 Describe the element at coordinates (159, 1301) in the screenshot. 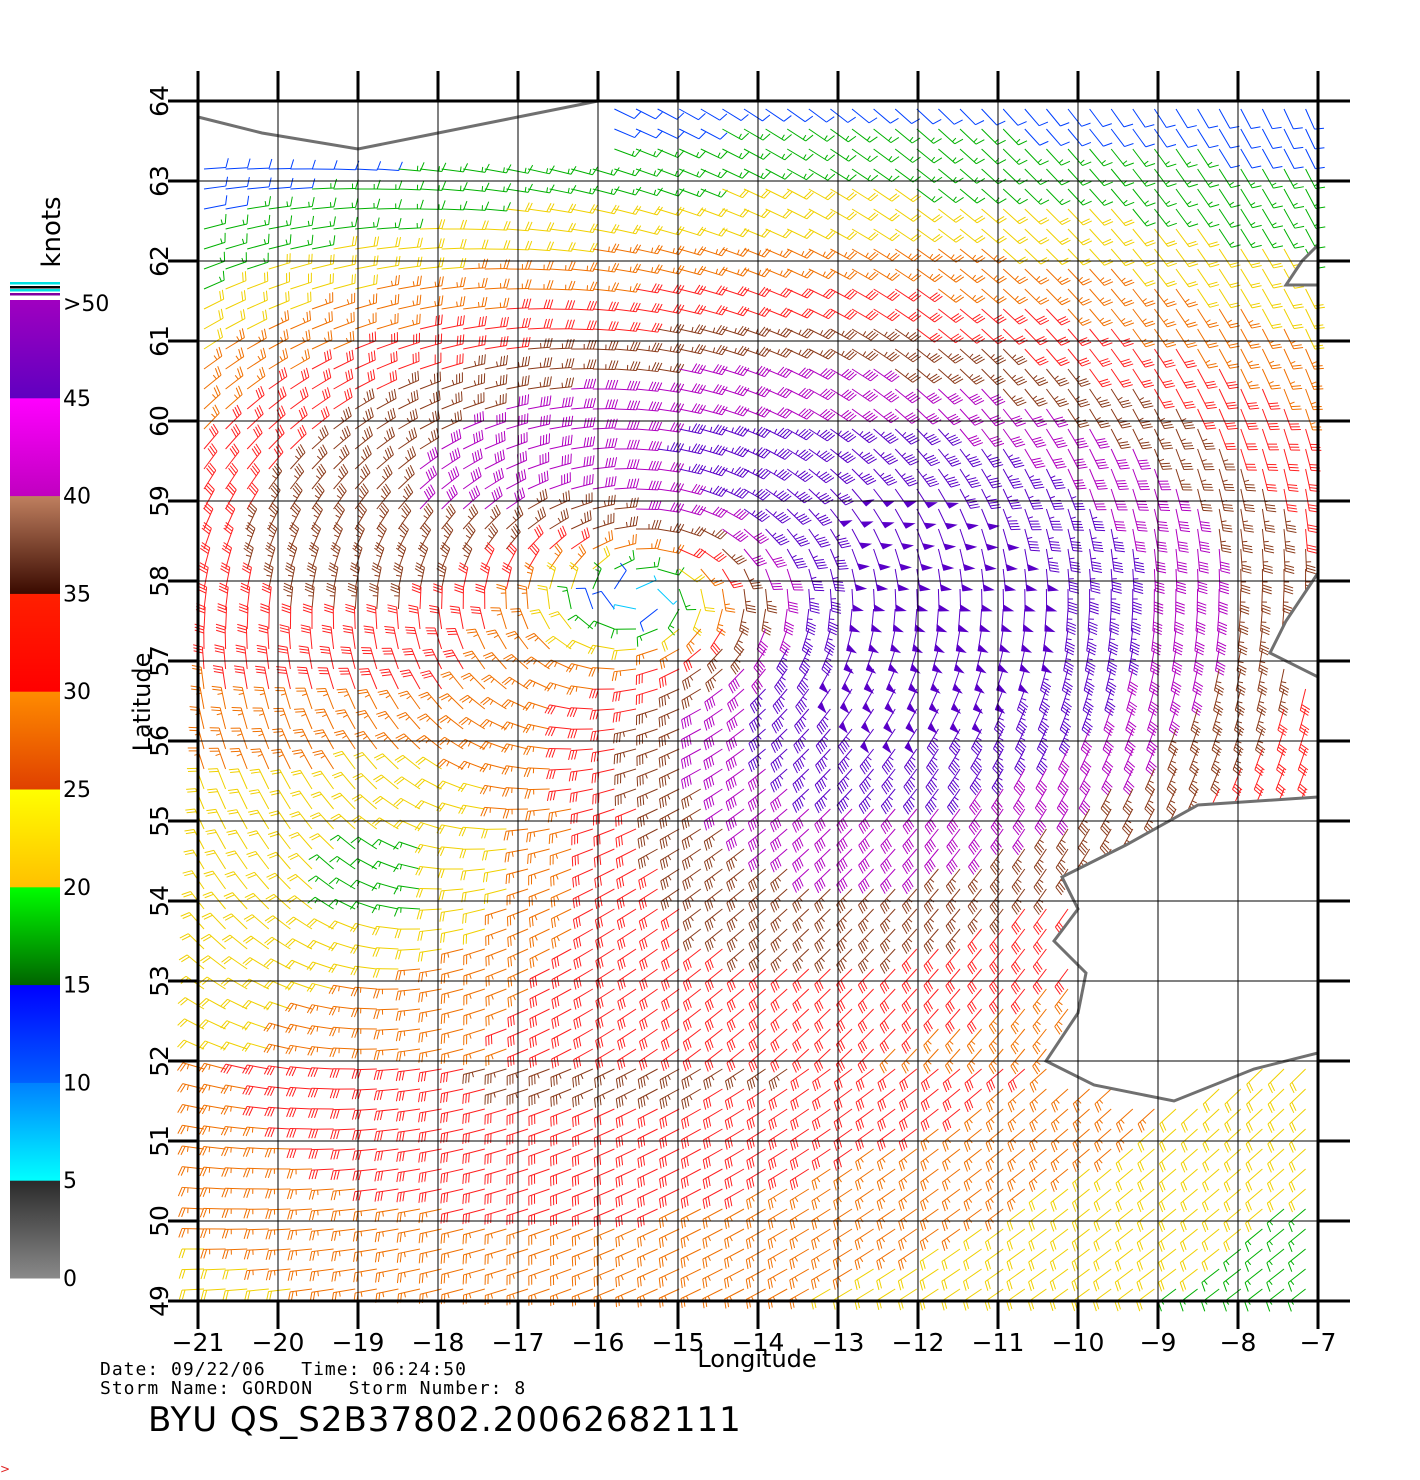

I see `y-tick-label: 49` at that location.